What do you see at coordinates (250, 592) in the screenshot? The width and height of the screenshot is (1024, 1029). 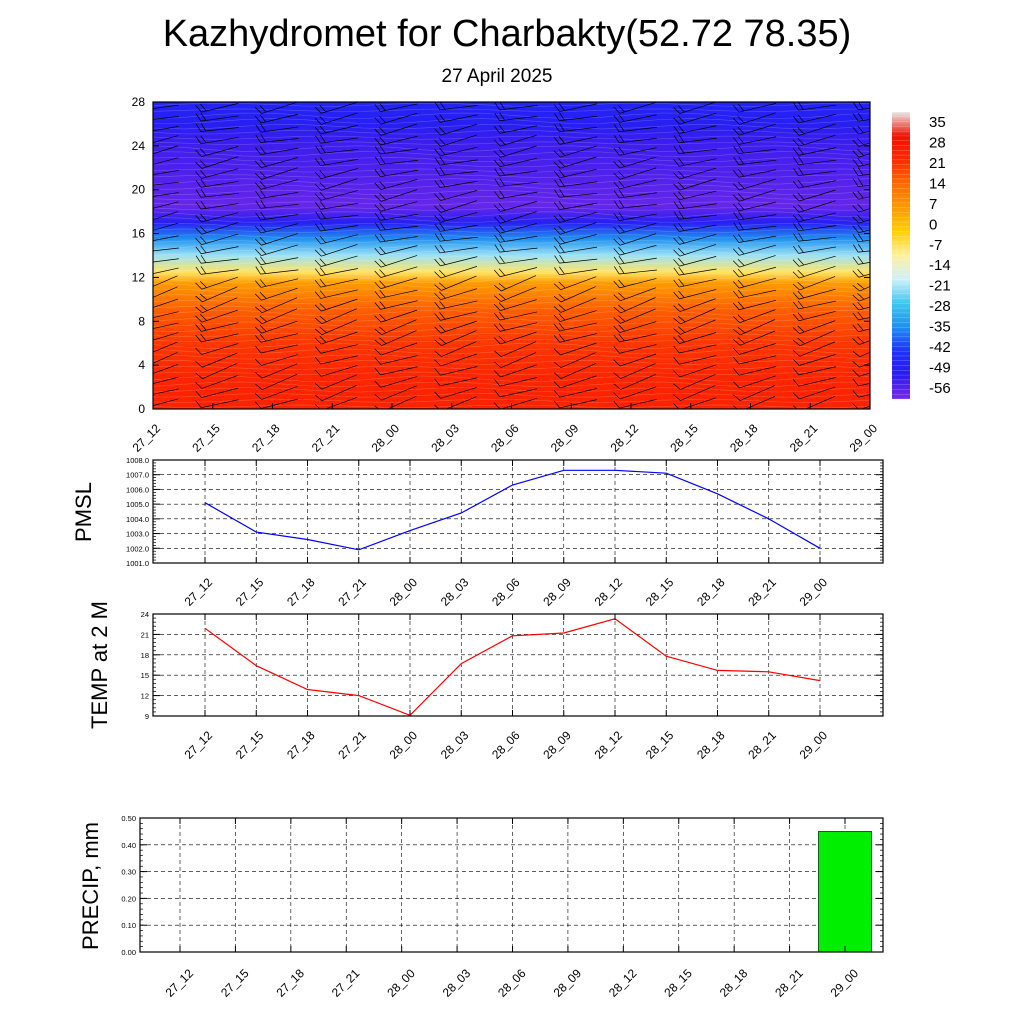 I see `x-tick-label: 27_15` at bounding box center [250, 592].